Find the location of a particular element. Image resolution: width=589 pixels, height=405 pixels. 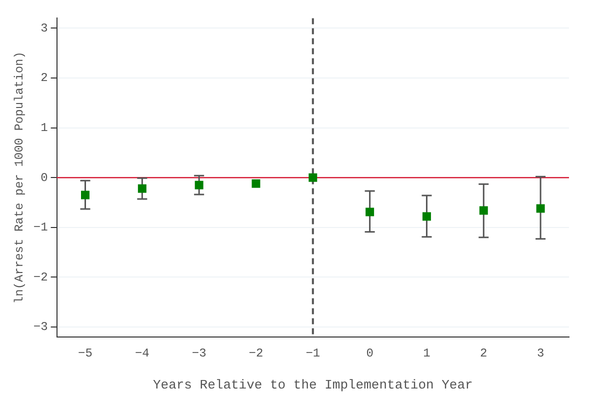

y-tick-label: −1 is located at coordinates (40, 227).